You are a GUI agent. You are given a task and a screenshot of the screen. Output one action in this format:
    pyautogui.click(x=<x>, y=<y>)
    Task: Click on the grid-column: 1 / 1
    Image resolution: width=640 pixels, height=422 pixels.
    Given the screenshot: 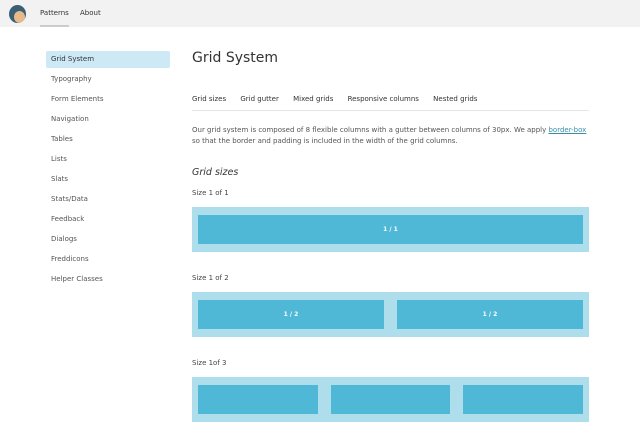 What is the action you would take?
    pyautogui.click(x=390, y=229)
    